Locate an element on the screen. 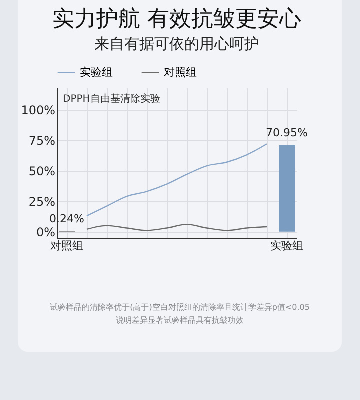  y-tick-label: 0% is located at coordinates (46, 232).